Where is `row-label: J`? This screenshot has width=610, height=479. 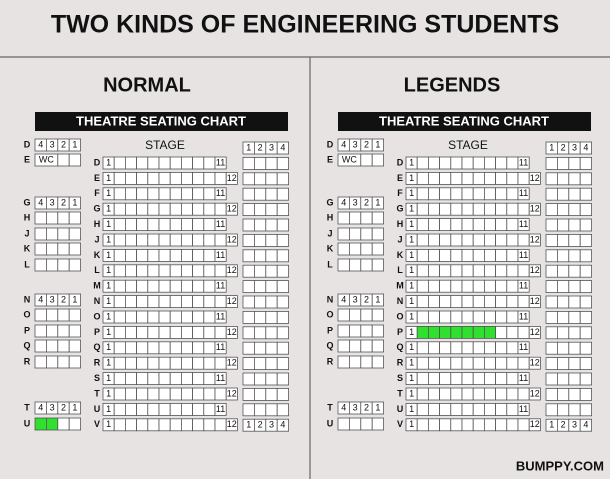
row-label: J is located at coordinates (399, 239).